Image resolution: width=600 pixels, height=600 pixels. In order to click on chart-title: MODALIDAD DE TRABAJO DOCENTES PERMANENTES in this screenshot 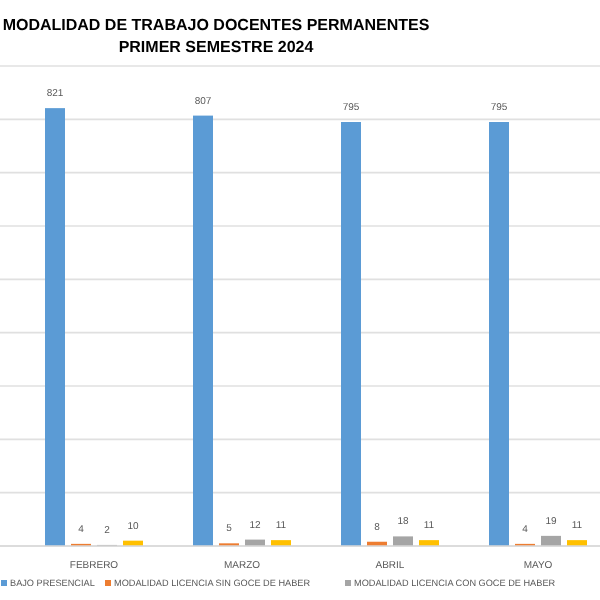, I will do `click(216, 25)`.